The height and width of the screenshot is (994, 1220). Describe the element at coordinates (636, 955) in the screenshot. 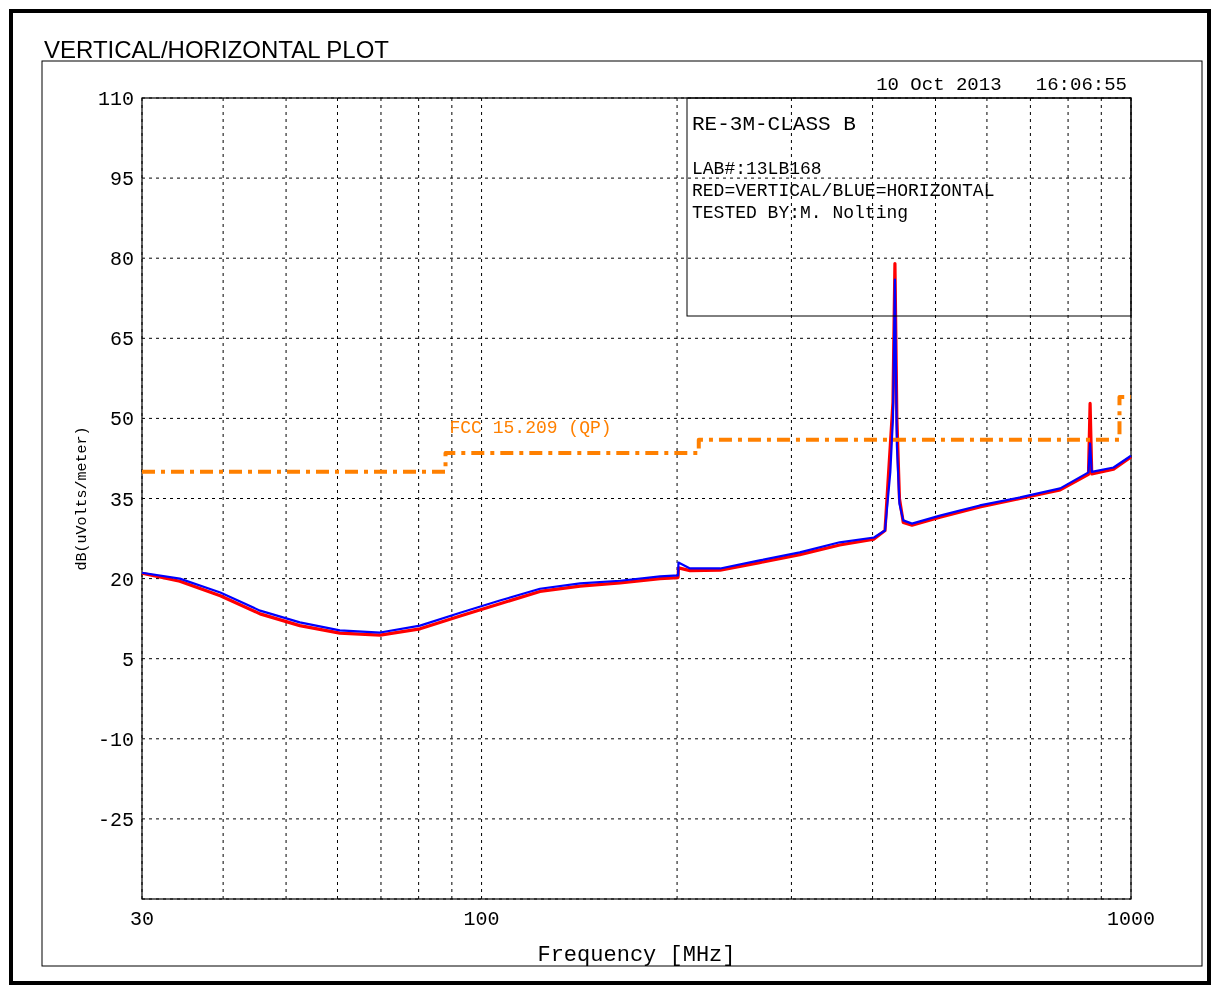

I see `x-axis-title: Frequency [MHz]` at that location.